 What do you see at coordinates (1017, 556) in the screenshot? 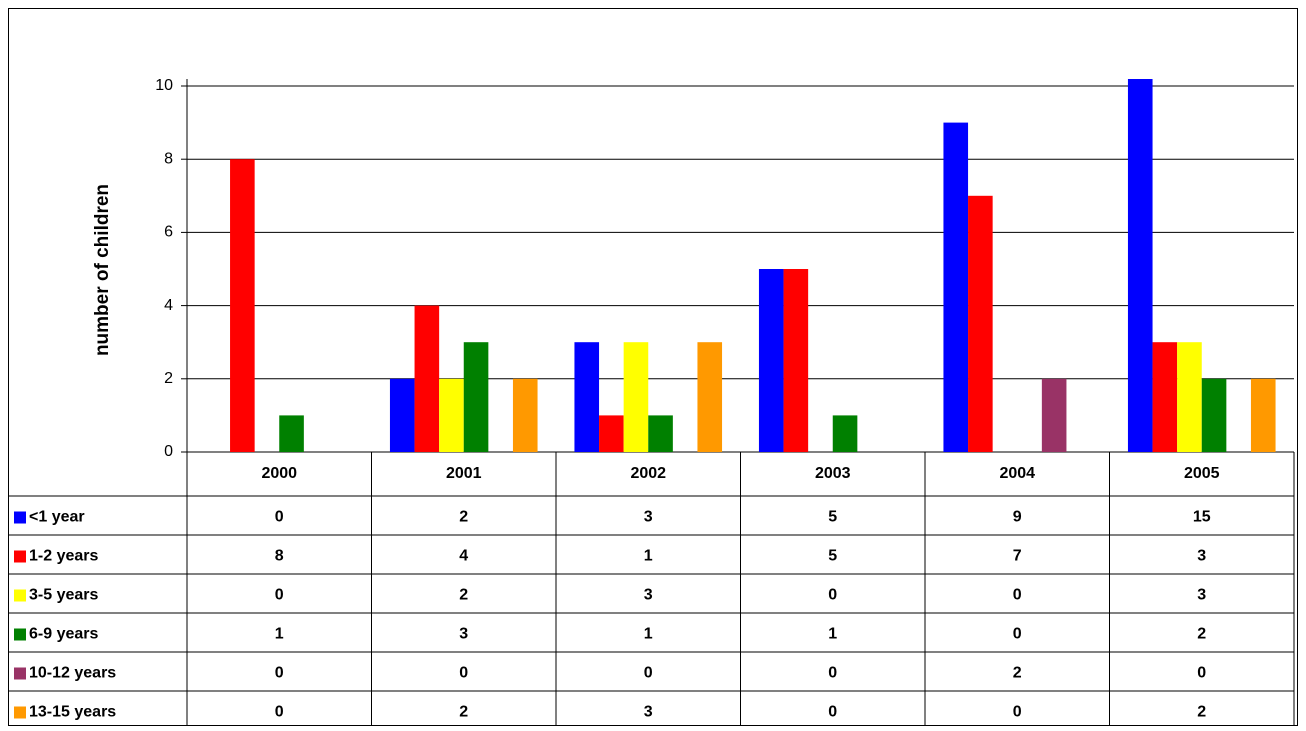
I see `table-value: 7` at bounding box center [1017, 556].